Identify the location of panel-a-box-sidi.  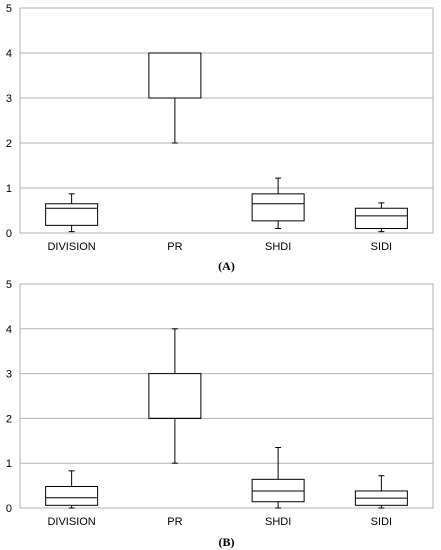
(381, 218).